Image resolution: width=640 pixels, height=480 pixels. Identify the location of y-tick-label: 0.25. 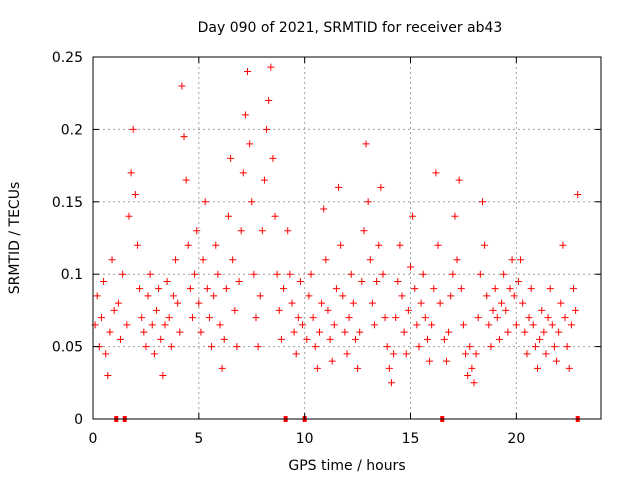
(67, 58).